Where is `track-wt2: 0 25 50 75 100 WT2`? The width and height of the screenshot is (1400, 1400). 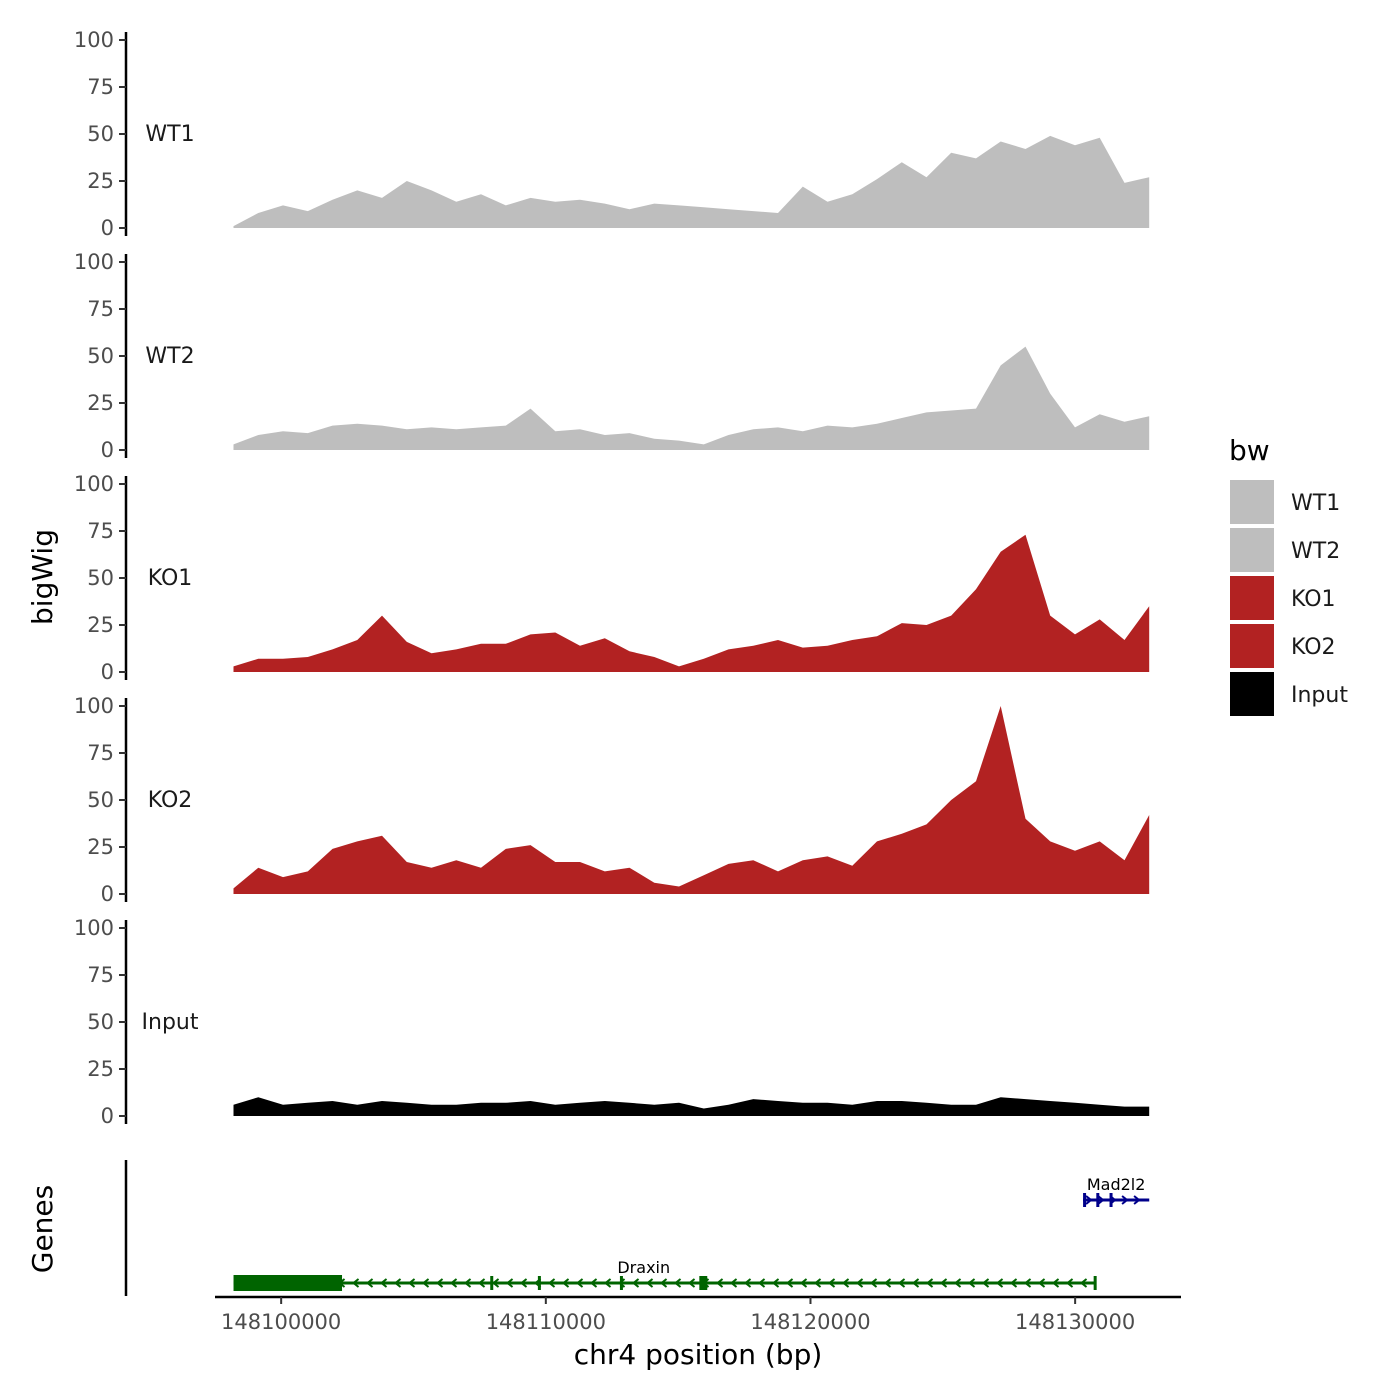 track-wt2: 0 25 50 75 100 WT2 is located at coordinates (612, 356).